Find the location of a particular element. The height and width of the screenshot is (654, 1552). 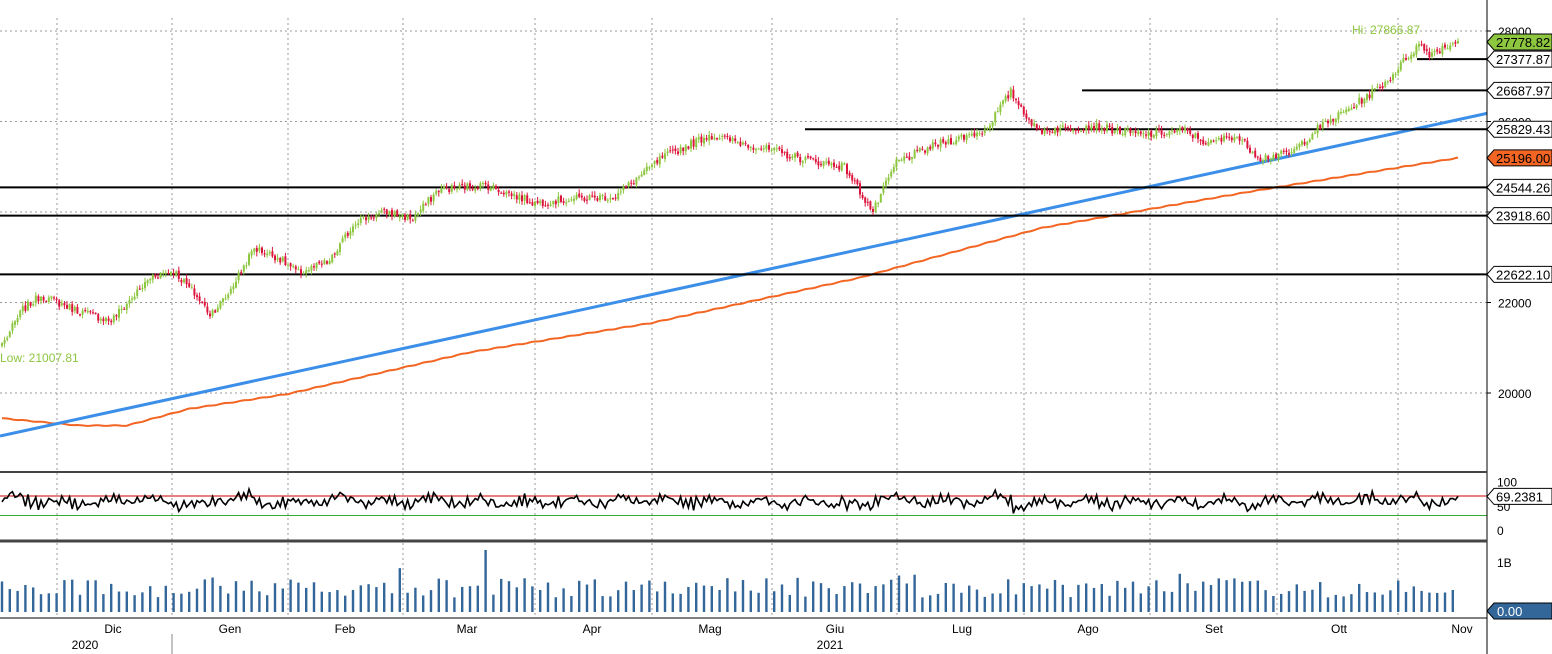

price-tag: 23918.60 is located at coordinates (1519, 216).